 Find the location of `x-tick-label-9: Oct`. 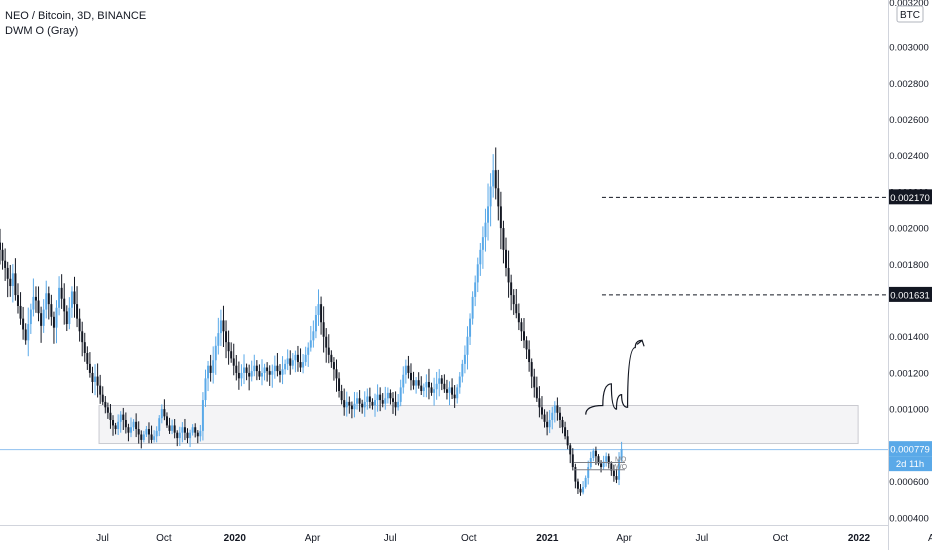

x-tick-label-9: Oct is located at coordinates (781, 538).